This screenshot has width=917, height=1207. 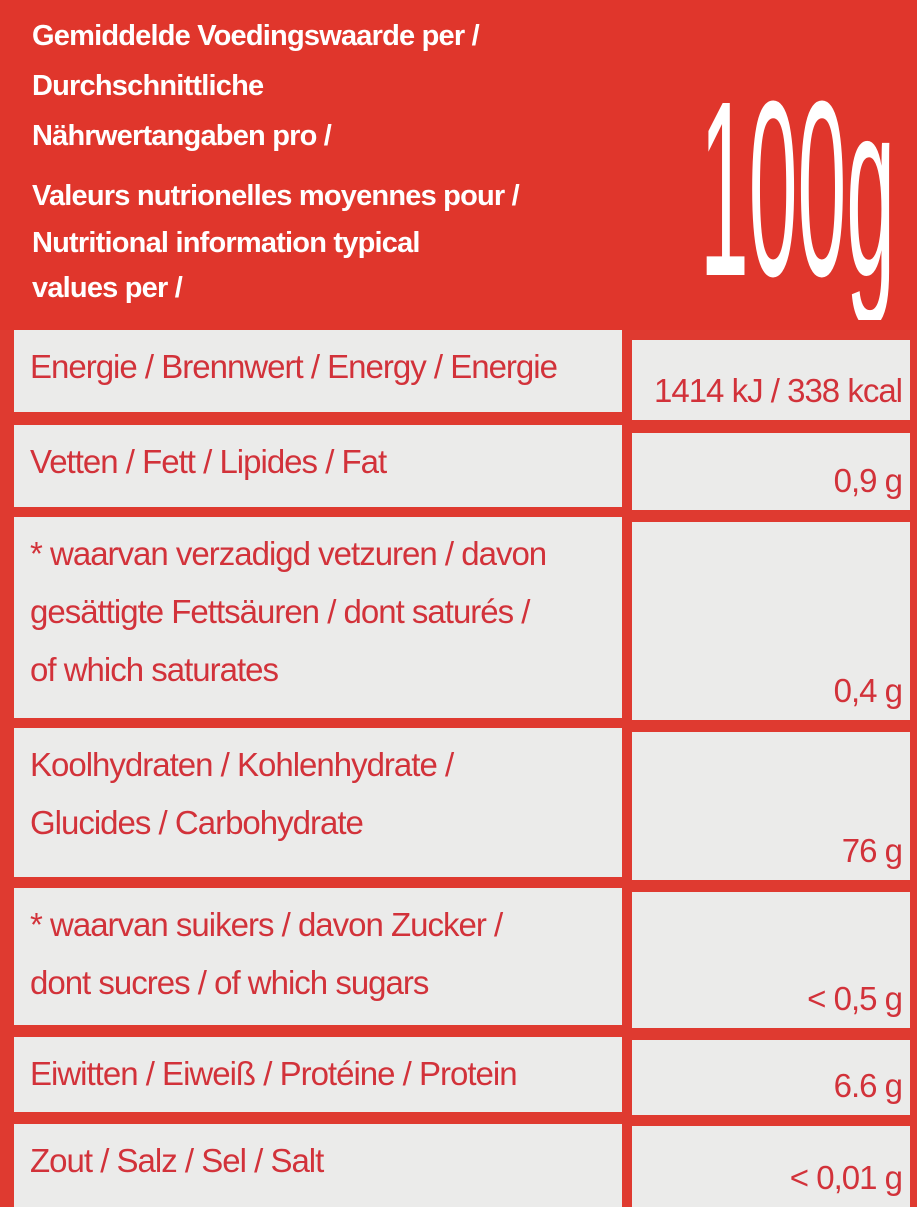 What do you see at coordinates (197, 822) in the screenshot?
I see `nutrient-label: Glucides / Carbohydrate` at bounding box center [197, 822].